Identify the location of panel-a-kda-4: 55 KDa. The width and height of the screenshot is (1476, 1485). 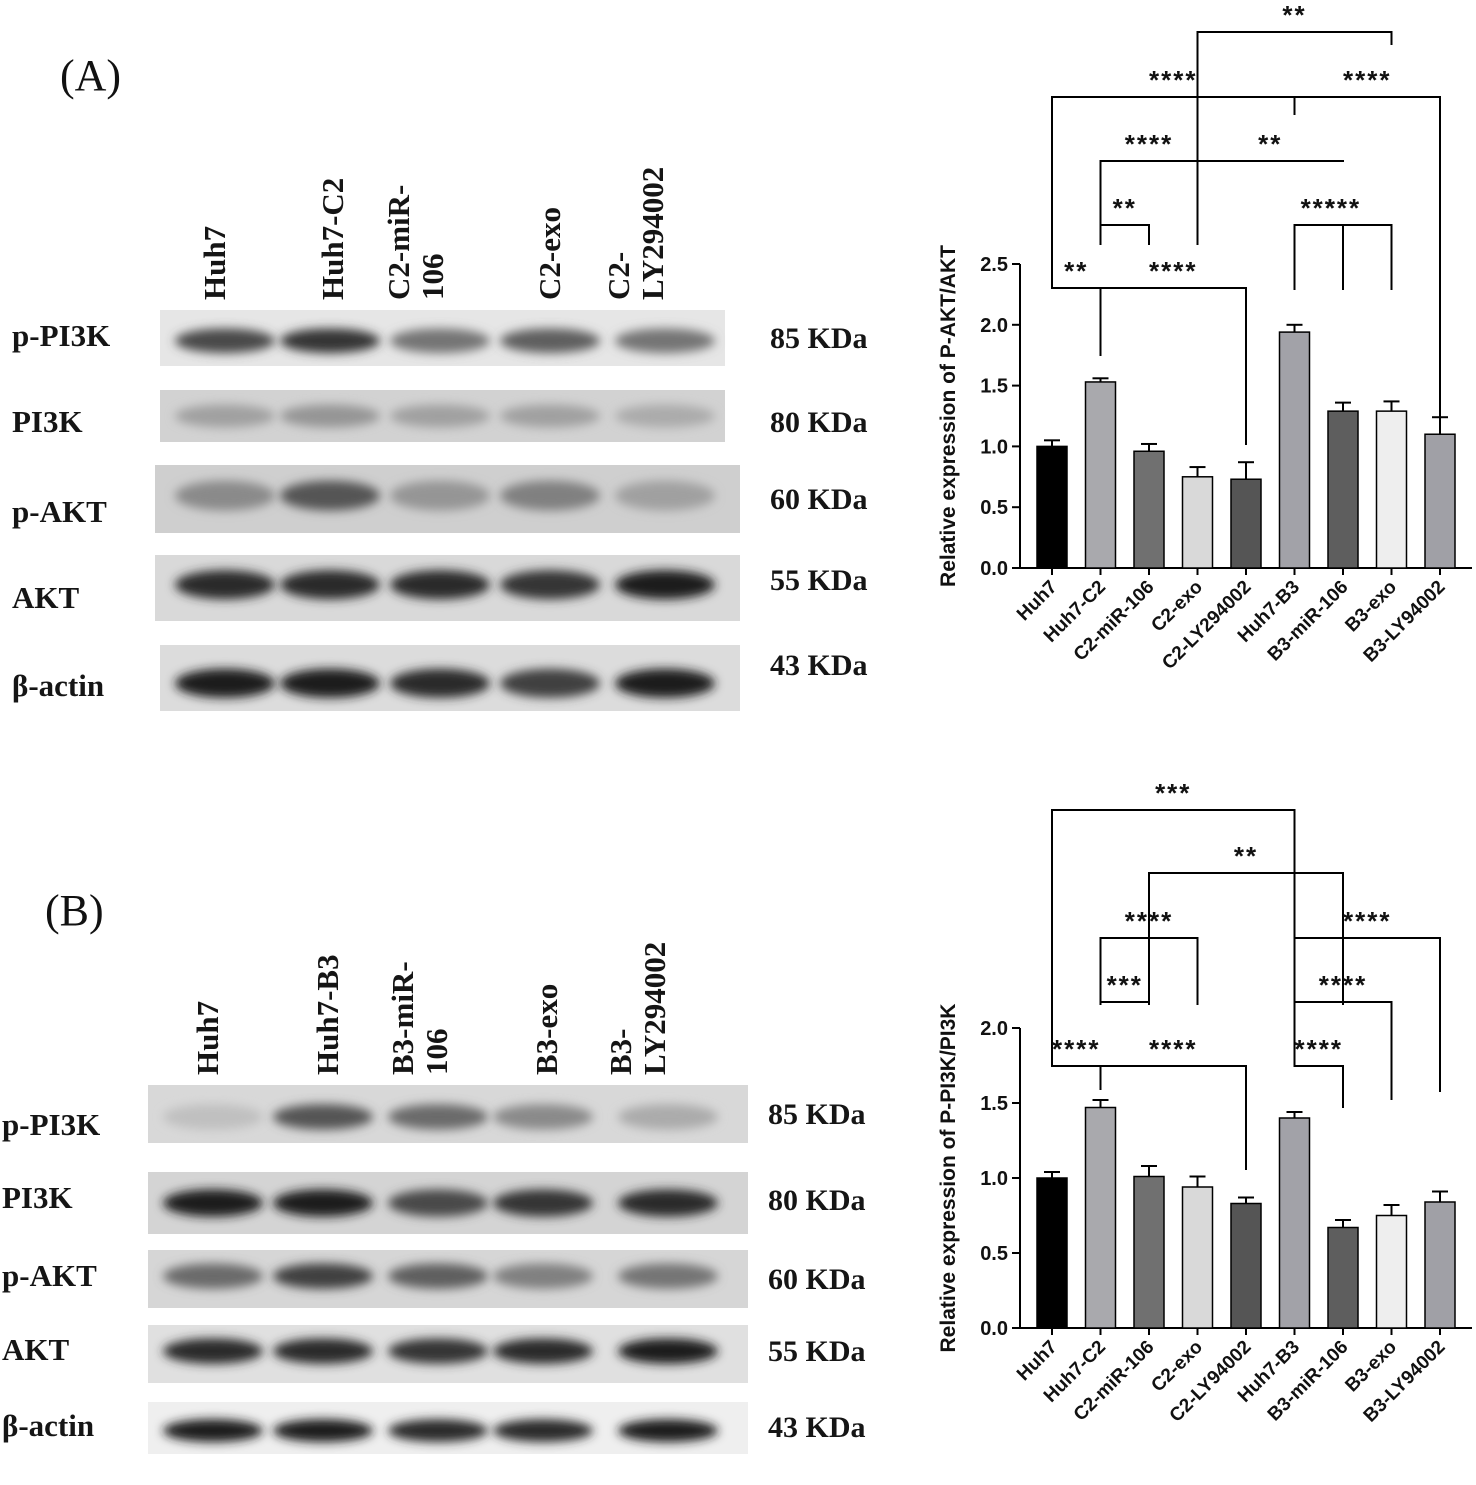
(819, 580).